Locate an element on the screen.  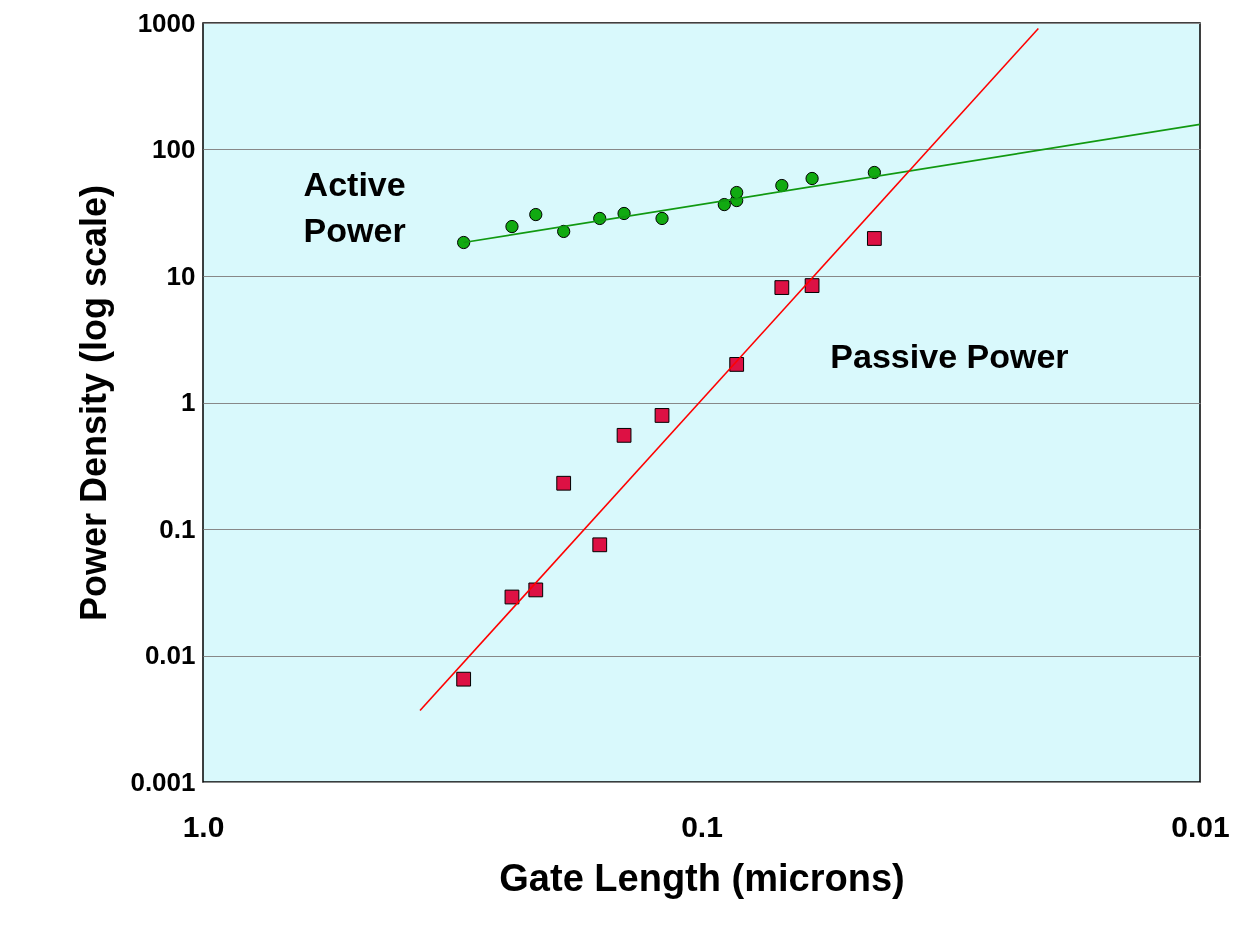
y-axis-title: Power Density (log scale) is located at coordinates (94, 403).